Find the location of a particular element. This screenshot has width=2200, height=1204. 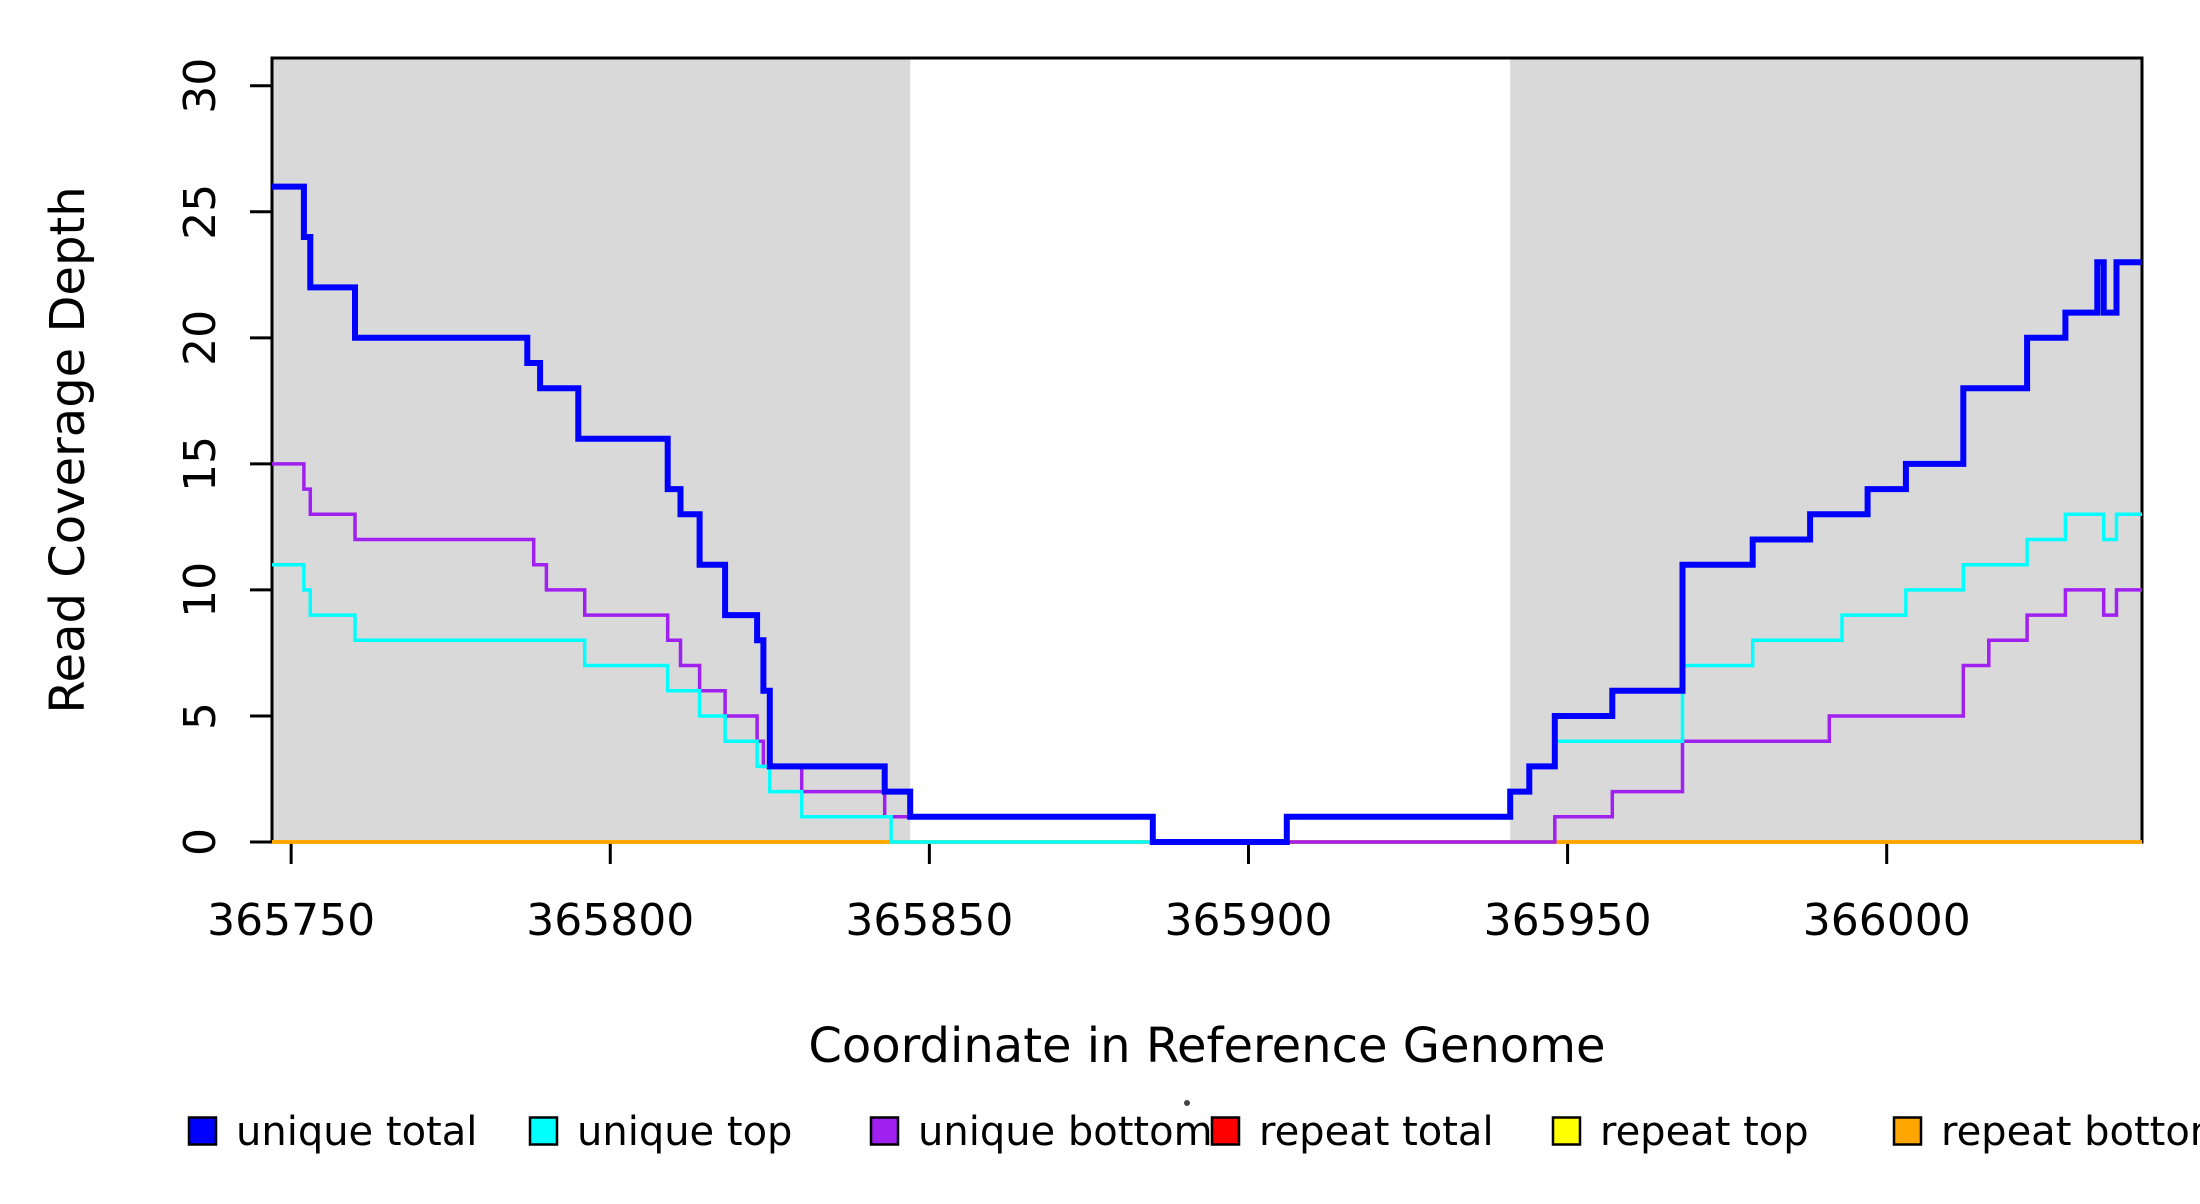

legend-swatch-repeat-bottom is located at coordinates (1907, 1131).